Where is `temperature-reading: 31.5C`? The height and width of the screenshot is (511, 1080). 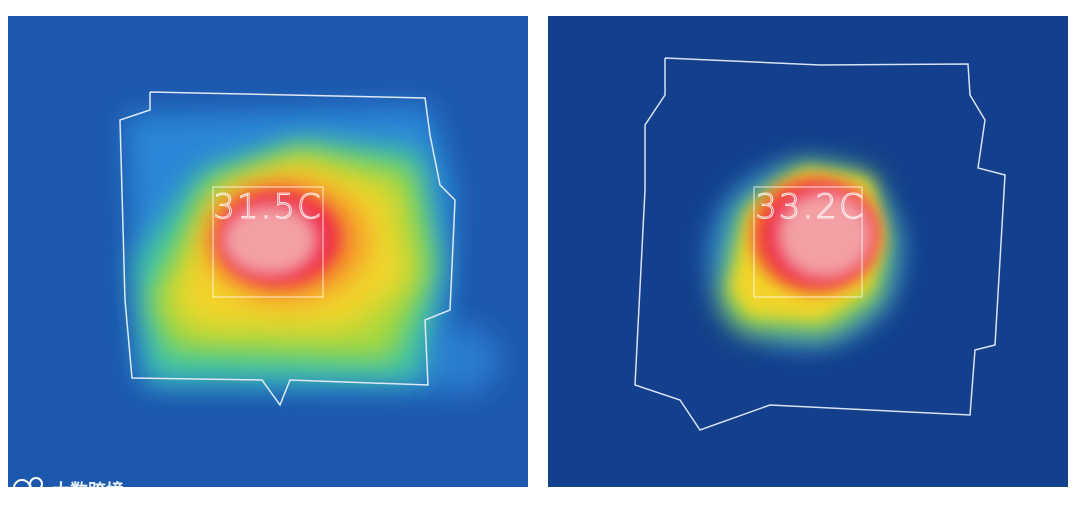
temperature-reading: 31.5C is located at coordinates (267, 207).